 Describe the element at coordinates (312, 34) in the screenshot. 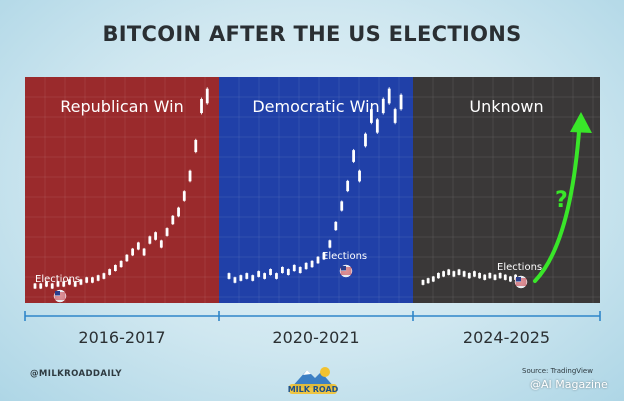

I see `chart-title: BITCOIN AFTER THE US ELECTIONS` at that location.